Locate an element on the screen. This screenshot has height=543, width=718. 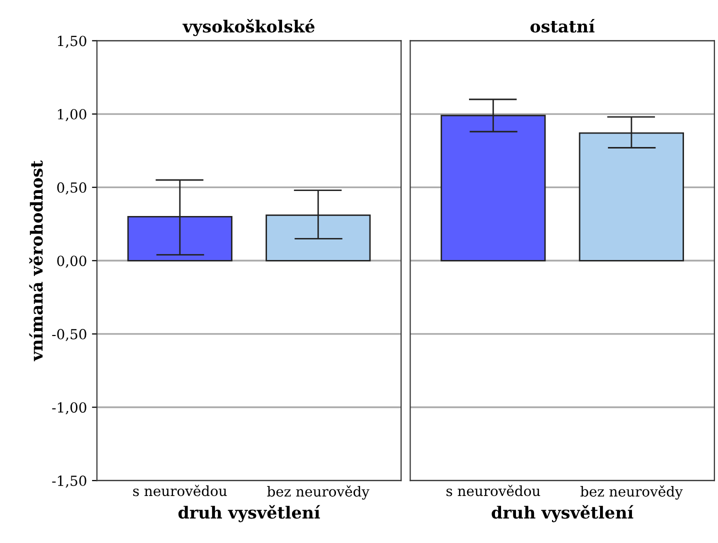
y-axis-title: vnímaná věrohodnost is located at coordinates (36, 261).